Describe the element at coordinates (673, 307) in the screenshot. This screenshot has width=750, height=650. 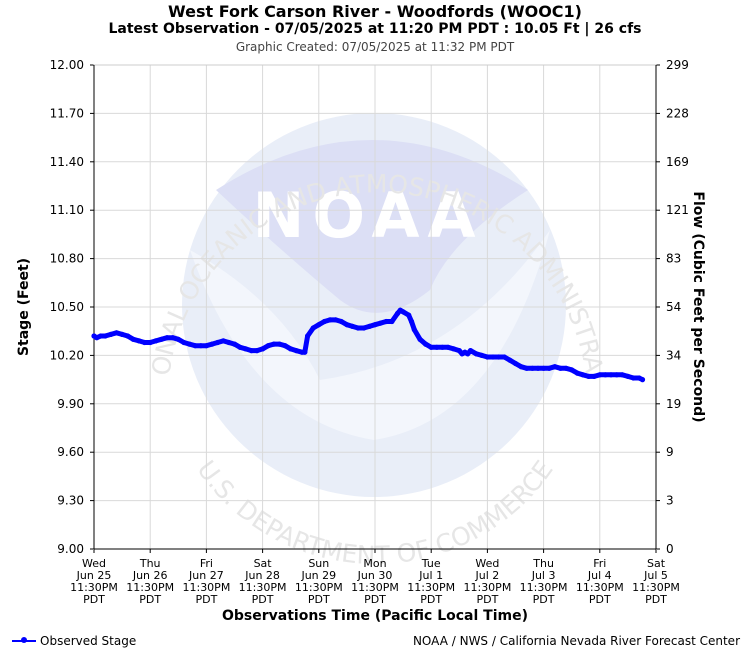
I see `y2-tick-label: 54` at that location.